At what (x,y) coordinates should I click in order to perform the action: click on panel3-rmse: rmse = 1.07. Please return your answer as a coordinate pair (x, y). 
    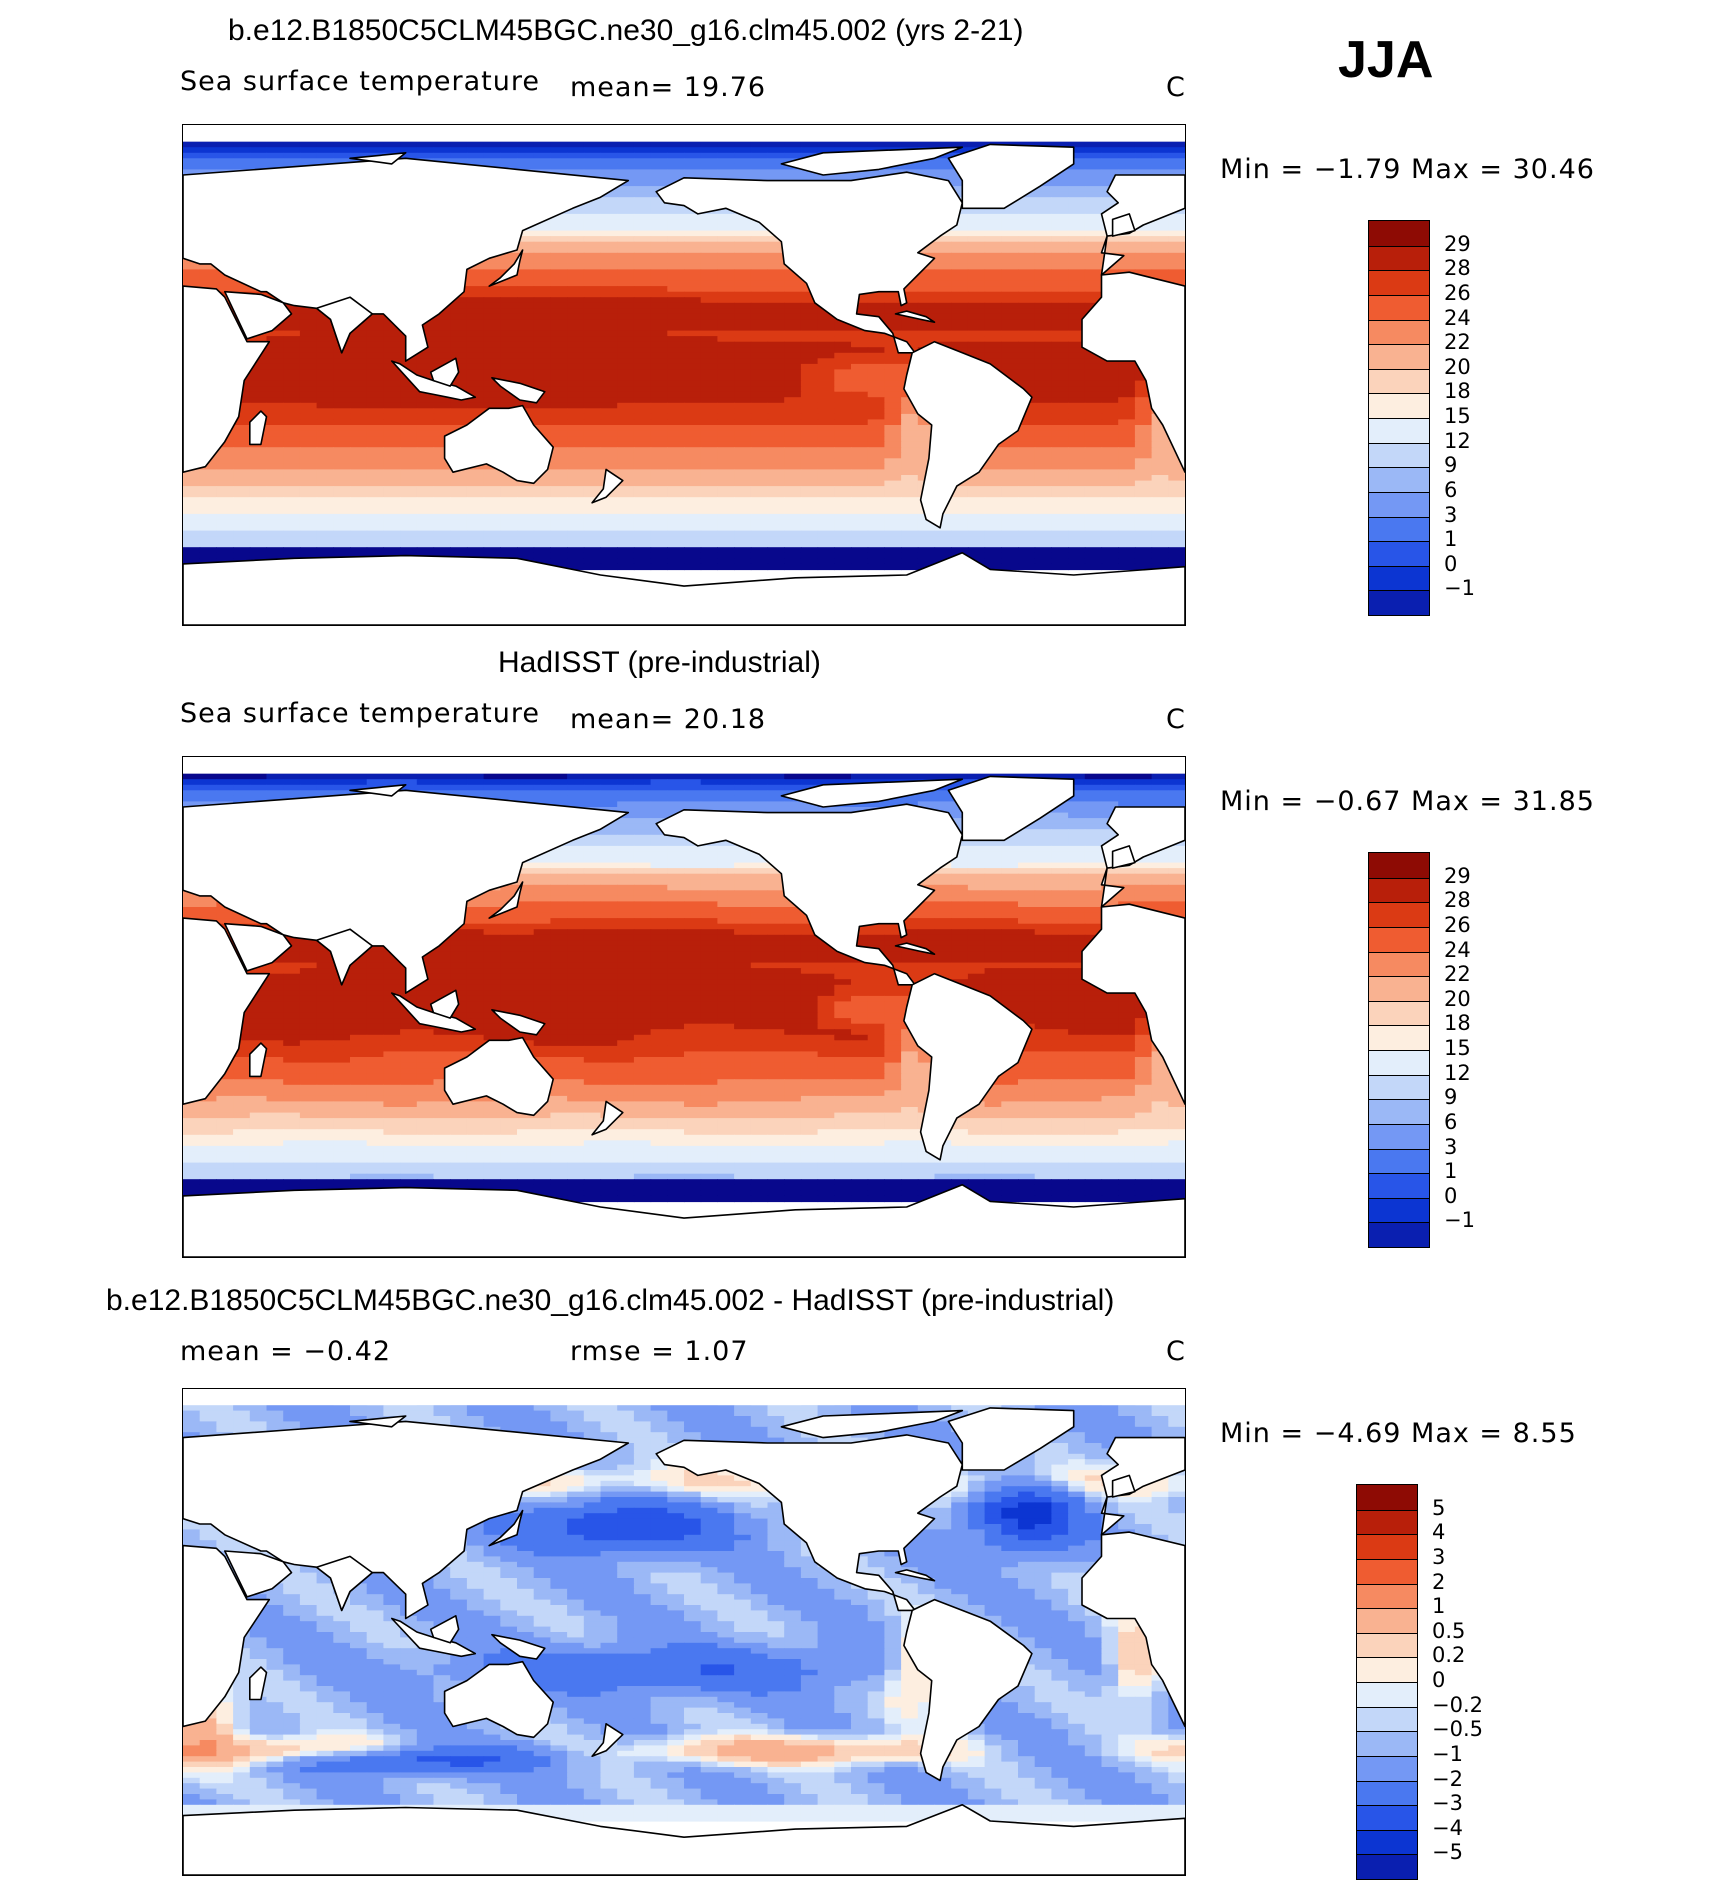
    Looking at the image, I should click on (659, 1351).